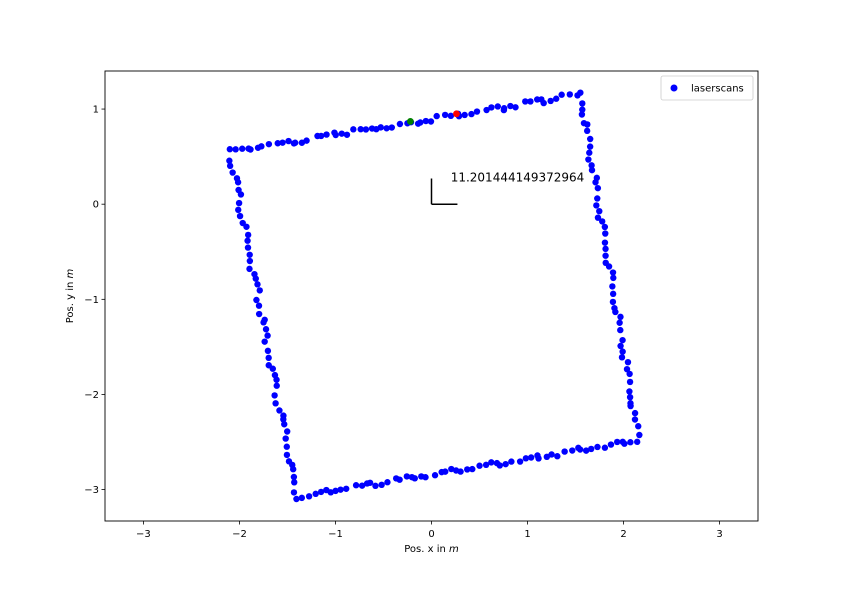 Image resolution: width=841 pixels, height=595 pixels. Describe the element at coordinates (429, 530) in the screenshot. I see `x-axis: −3 −2 −1 0 1 2 3` at that location.